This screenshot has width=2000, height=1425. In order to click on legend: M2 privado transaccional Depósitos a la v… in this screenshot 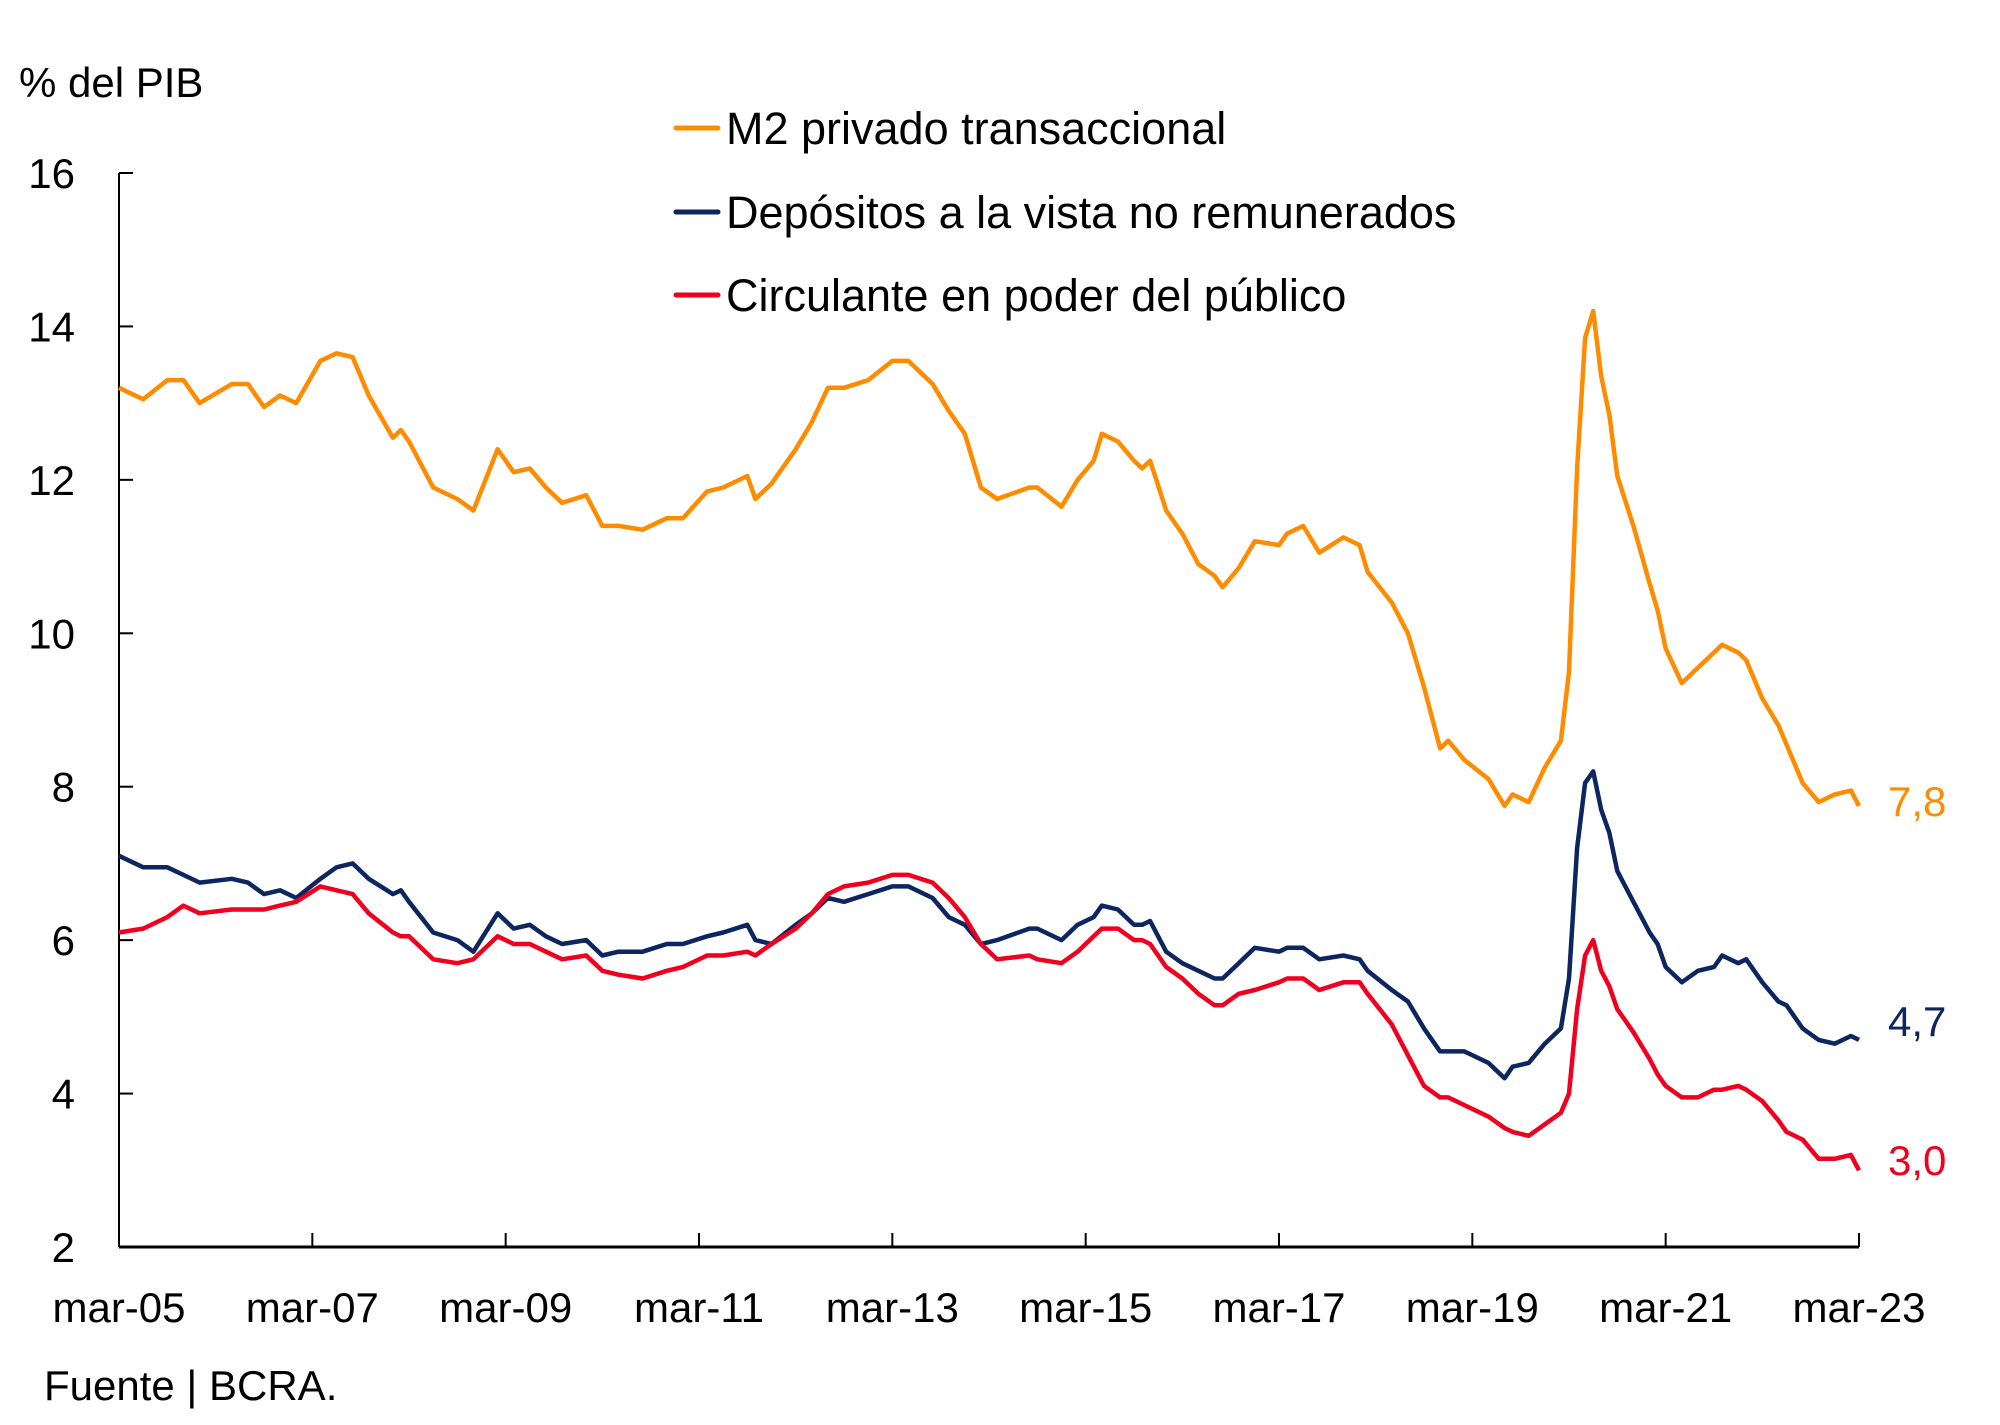, I will do `click(1064, 212)`.